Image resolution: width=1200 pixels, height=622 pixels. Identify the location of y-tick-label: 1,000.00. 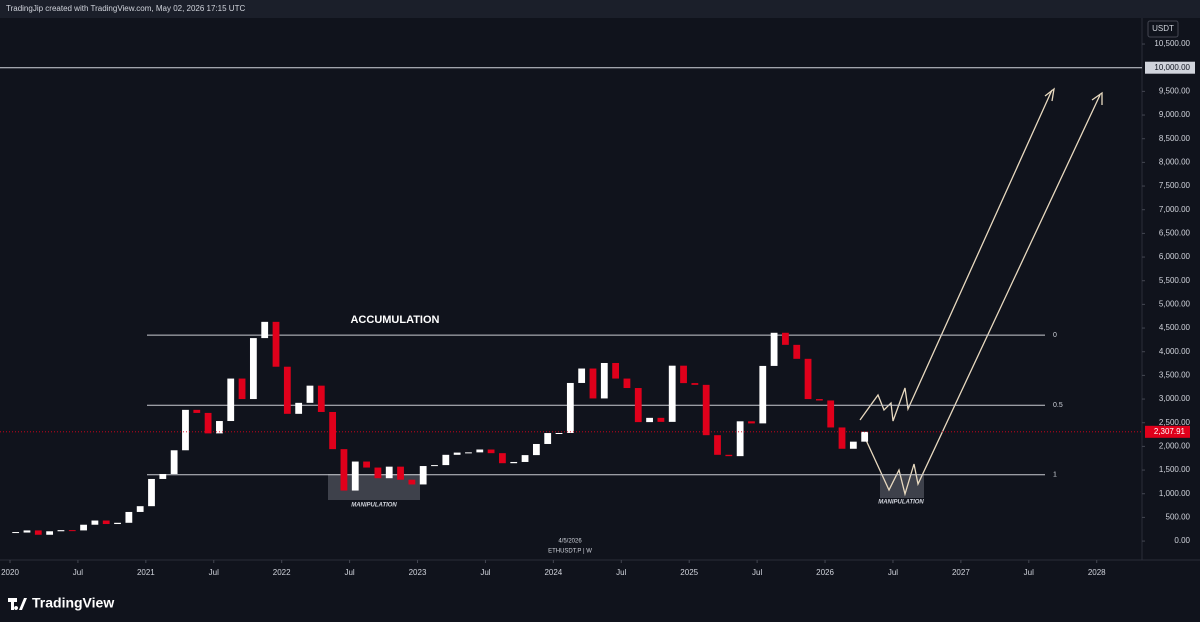
(1175, 493).